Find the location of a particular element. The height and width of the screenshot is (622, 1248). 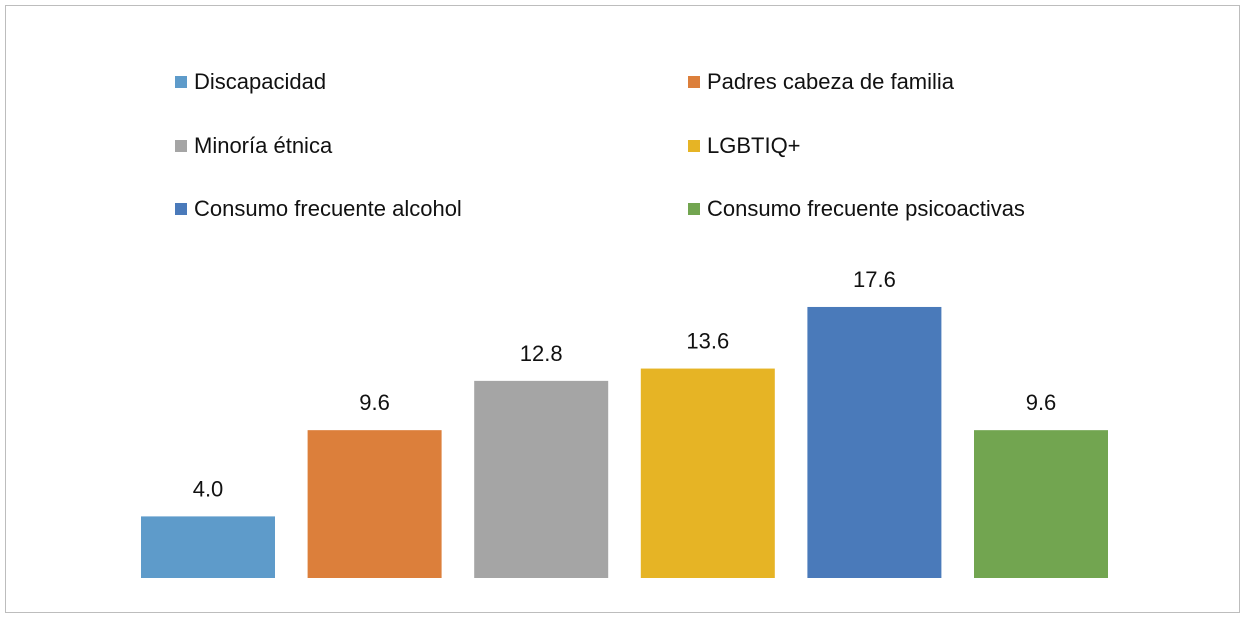

legend-item: LGBTIQ+ is located at coordinates (744, 146).